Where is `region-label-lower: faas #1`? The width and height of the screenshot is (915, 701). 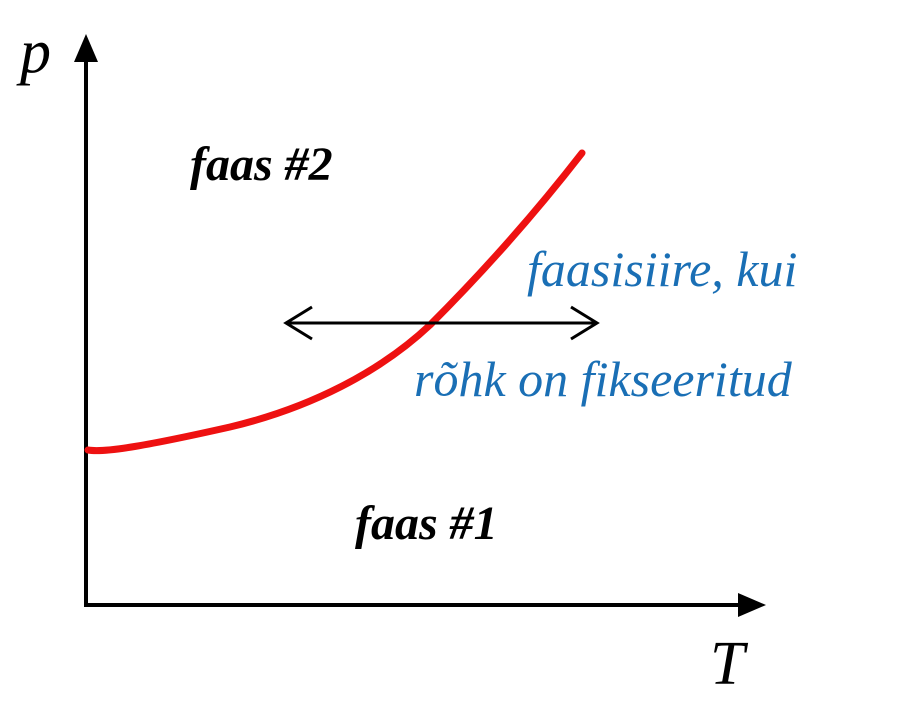
region-label-lower: faas #1 is located at coordinates (426, 523).